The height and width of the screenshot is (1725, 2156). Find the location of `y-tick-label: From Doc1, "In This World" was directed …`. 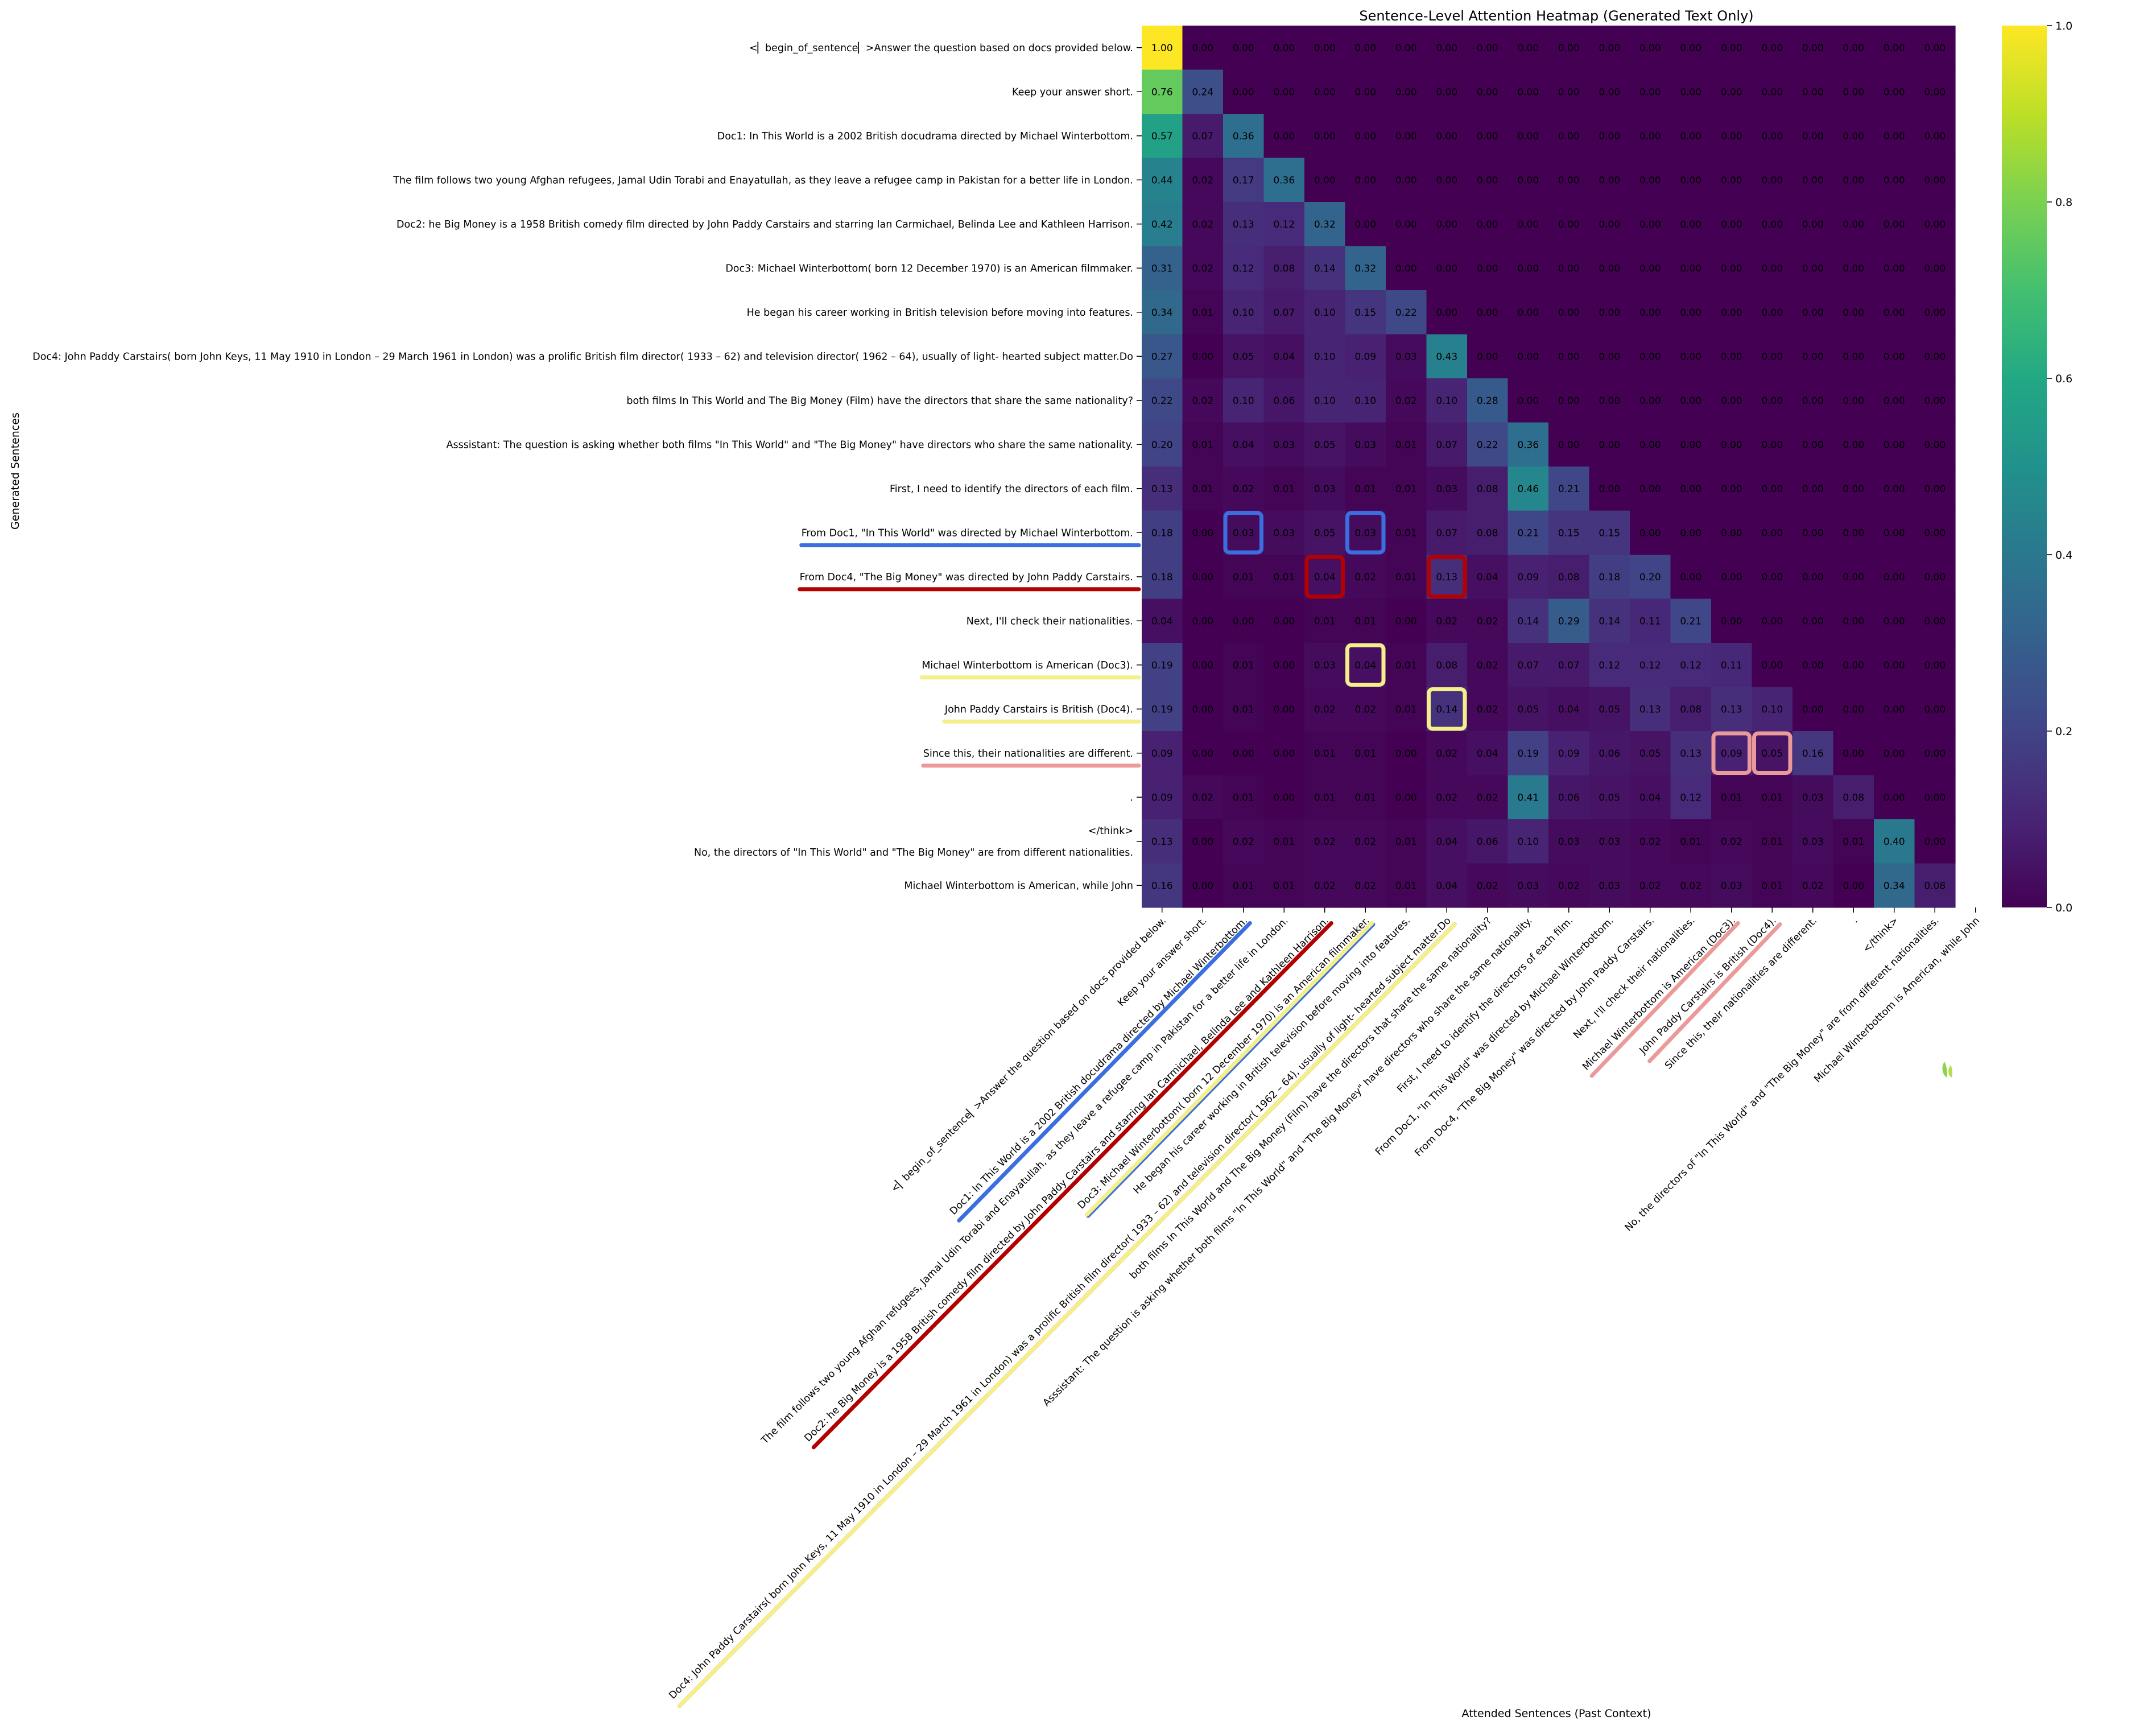

y-tick-label: From Doc1, "In This World" was directed … is located at coordinates (967, 533).